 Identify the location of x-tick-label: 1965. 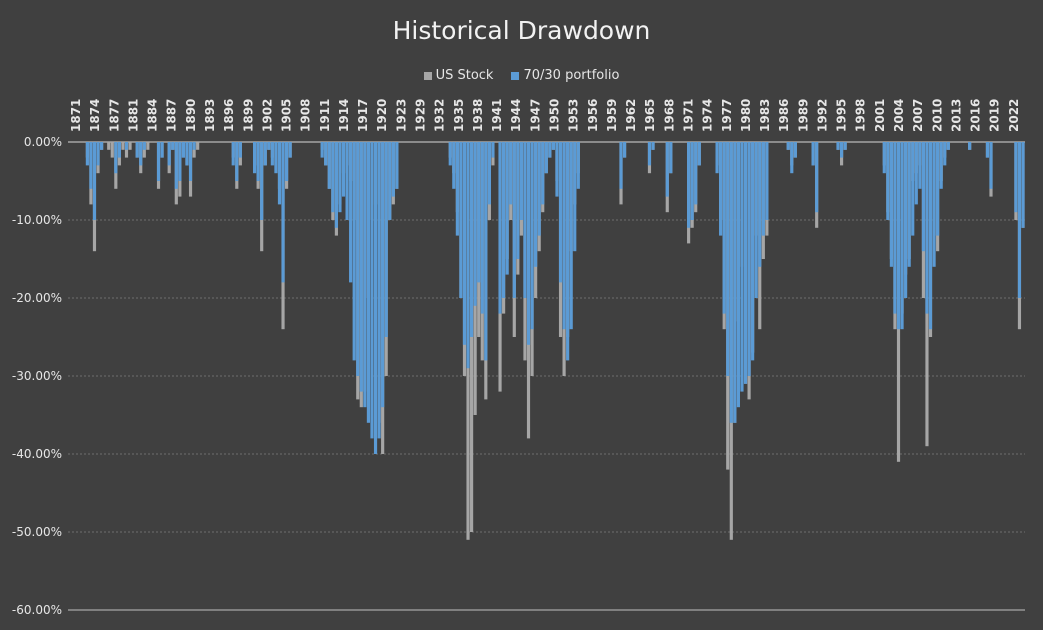
(650, 115).